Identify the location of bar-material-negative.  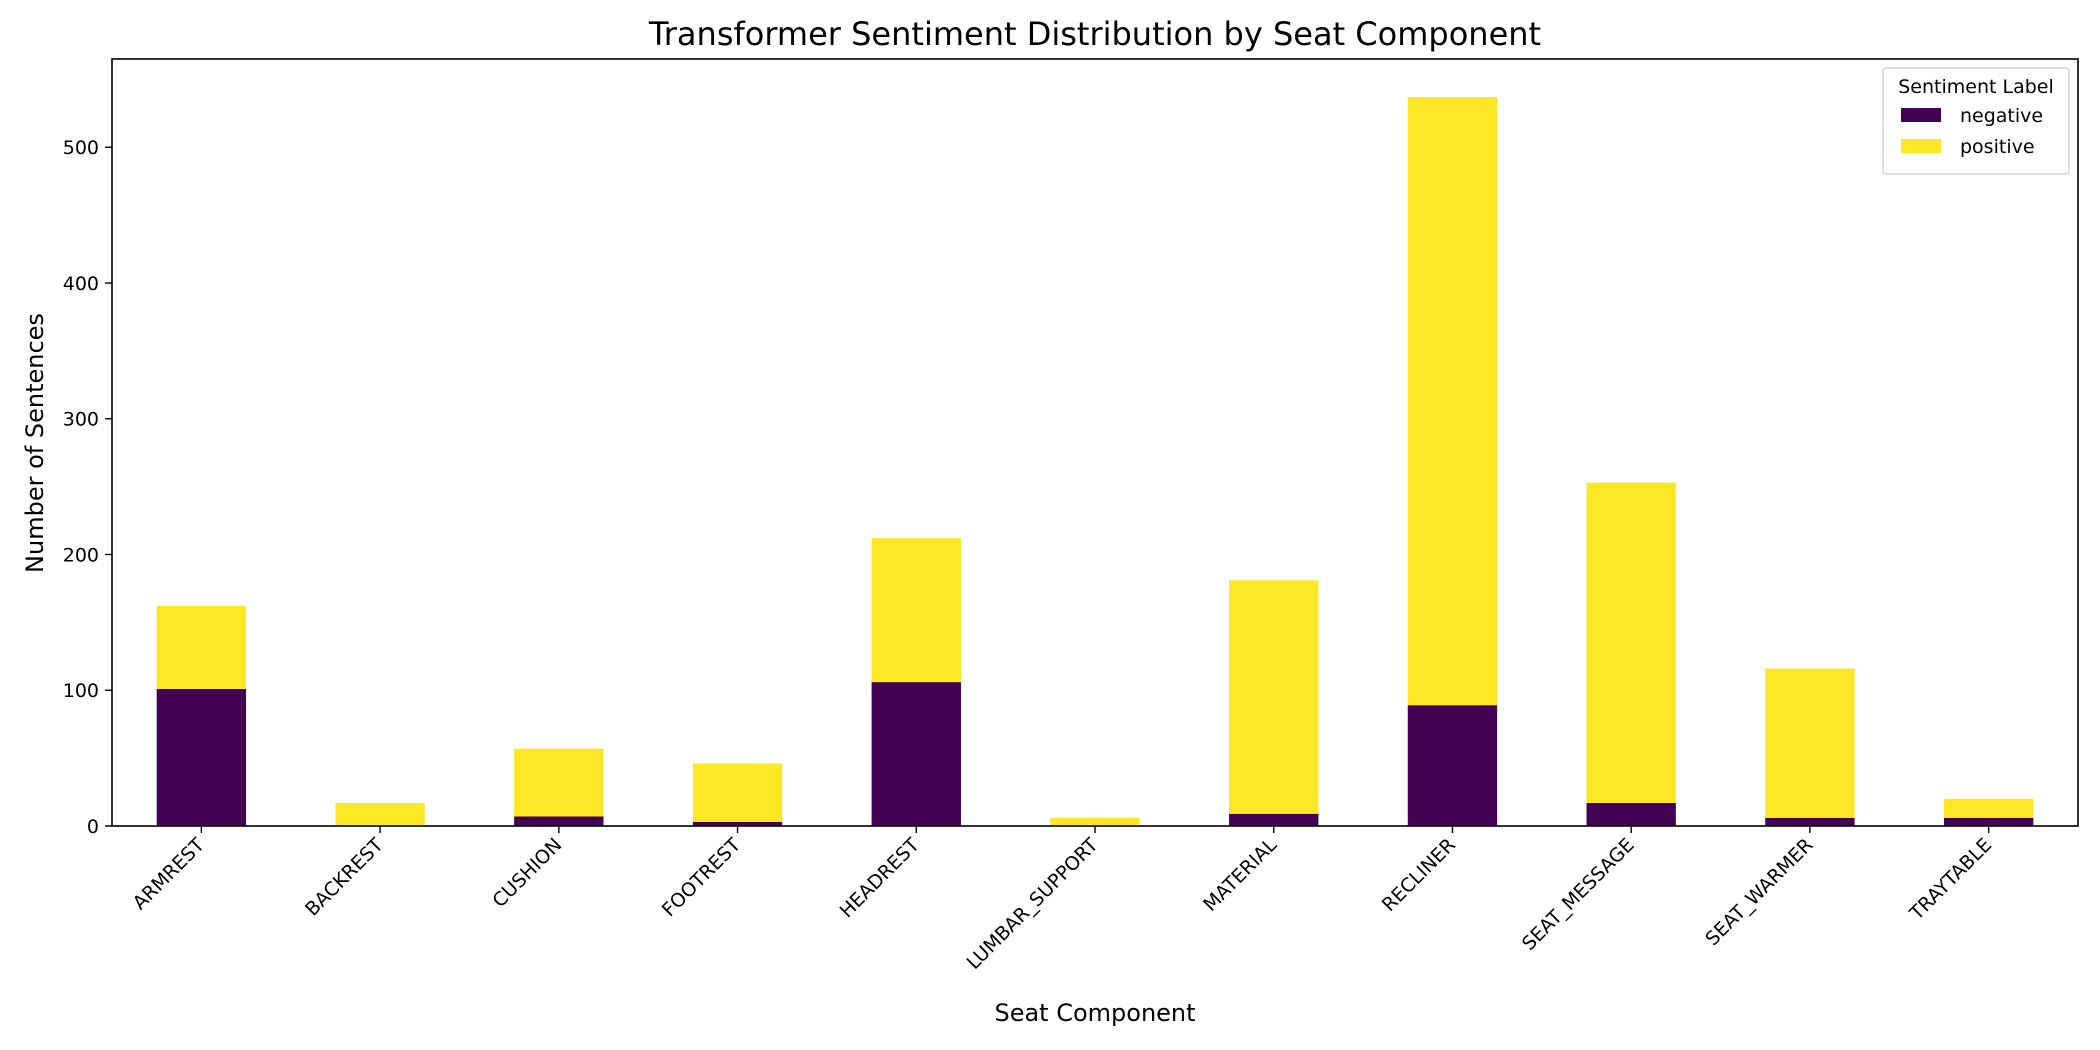
(1274, 819).